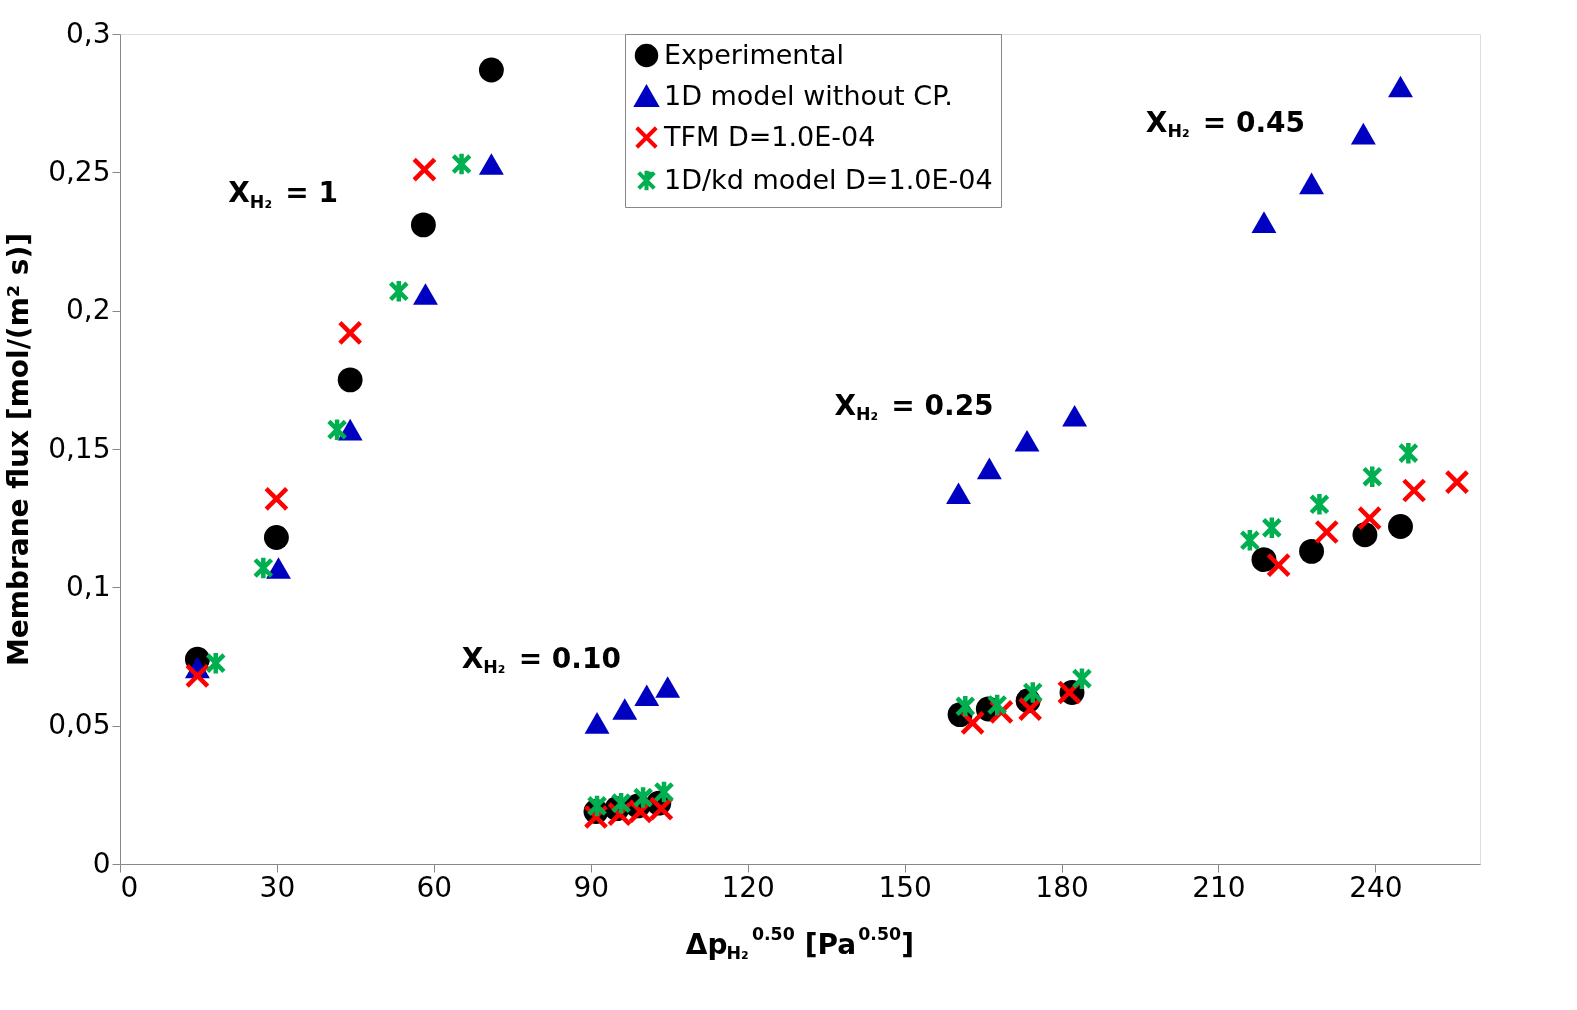 Image resolution: width=1577 pixels, height=1010 pixels. I want to click on y-tick-label: 0,05, so click(79, 725).